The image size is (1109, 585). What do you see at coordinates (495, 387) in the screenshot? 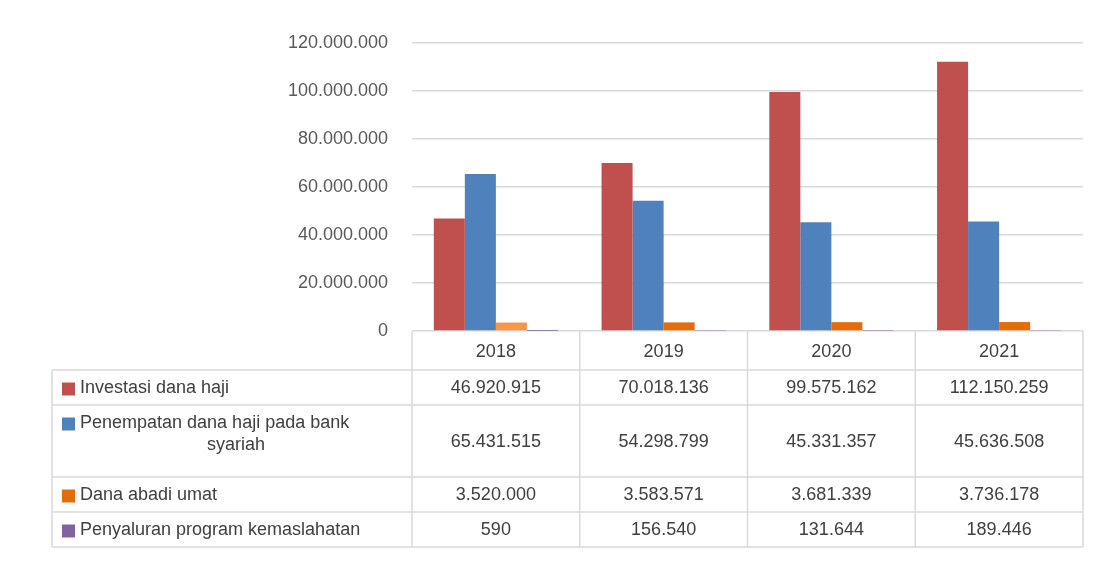
I see `data-label: 46.920.915` at bounding box center [495, 387].